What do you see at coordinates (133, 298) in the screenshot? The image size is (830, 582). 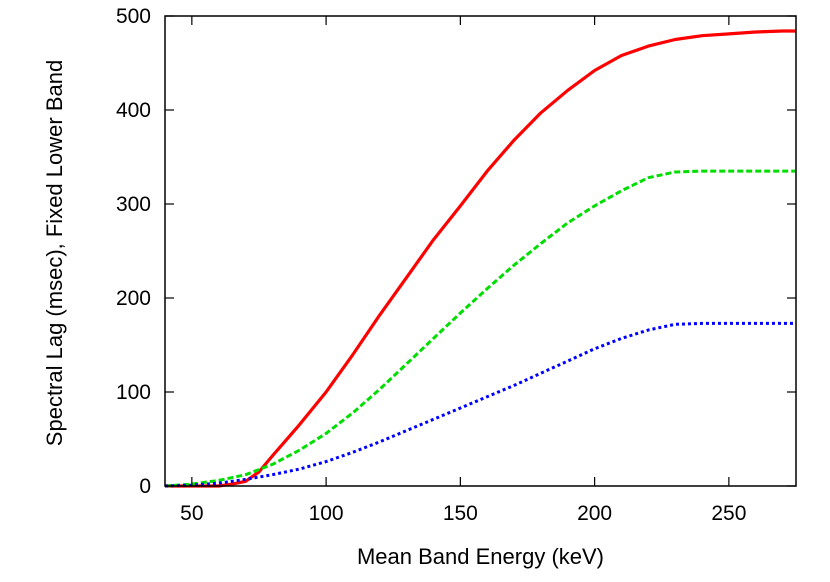 I see `y-tick-label: 200` at bounding box center [133, 298].